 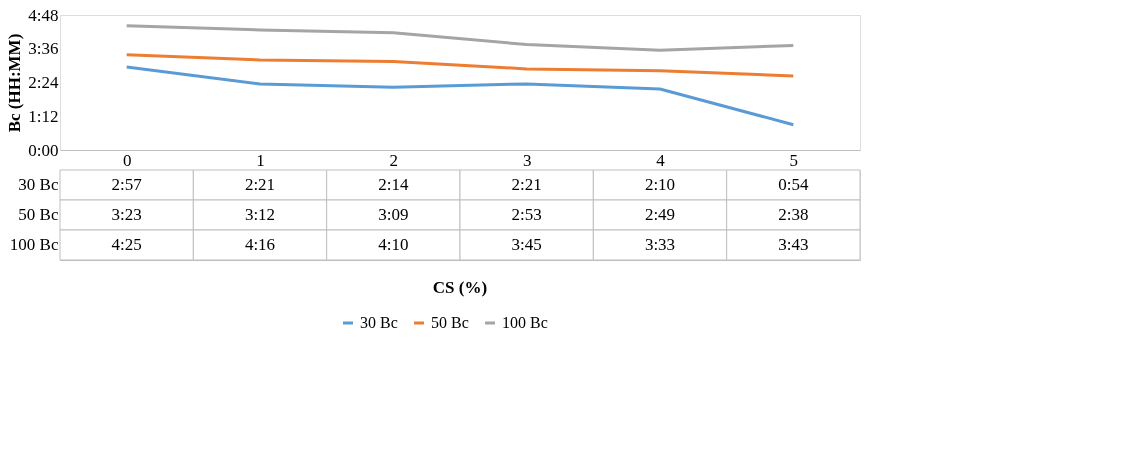 What do you see at coordinates (793, 184) in the screenshot?
I see `data-label: 0:54` at bounding box center [793, 184].